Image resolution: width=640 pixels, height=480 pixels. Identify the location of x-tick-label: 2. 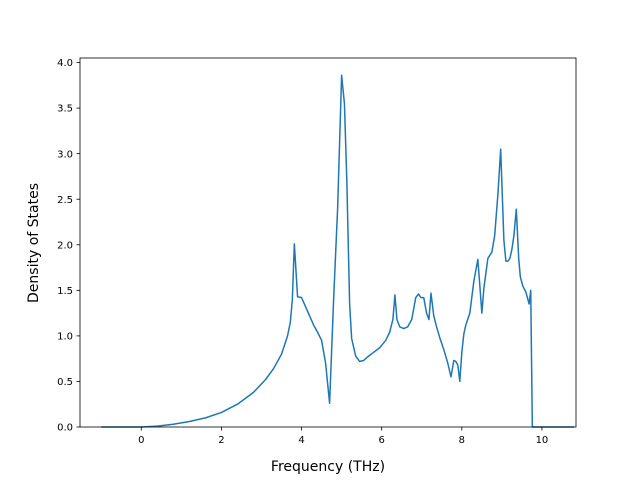
(221, 440).